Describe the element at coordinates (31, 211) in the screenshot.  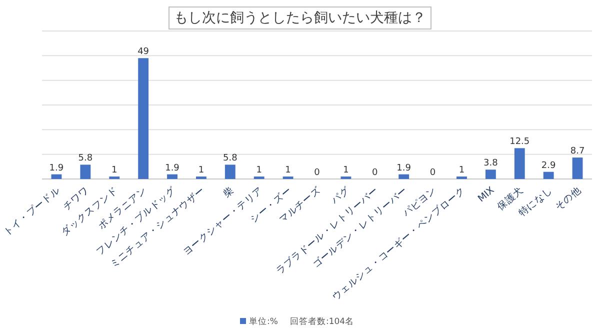
I see `x-tick-label: トイ・プードル` at that location.